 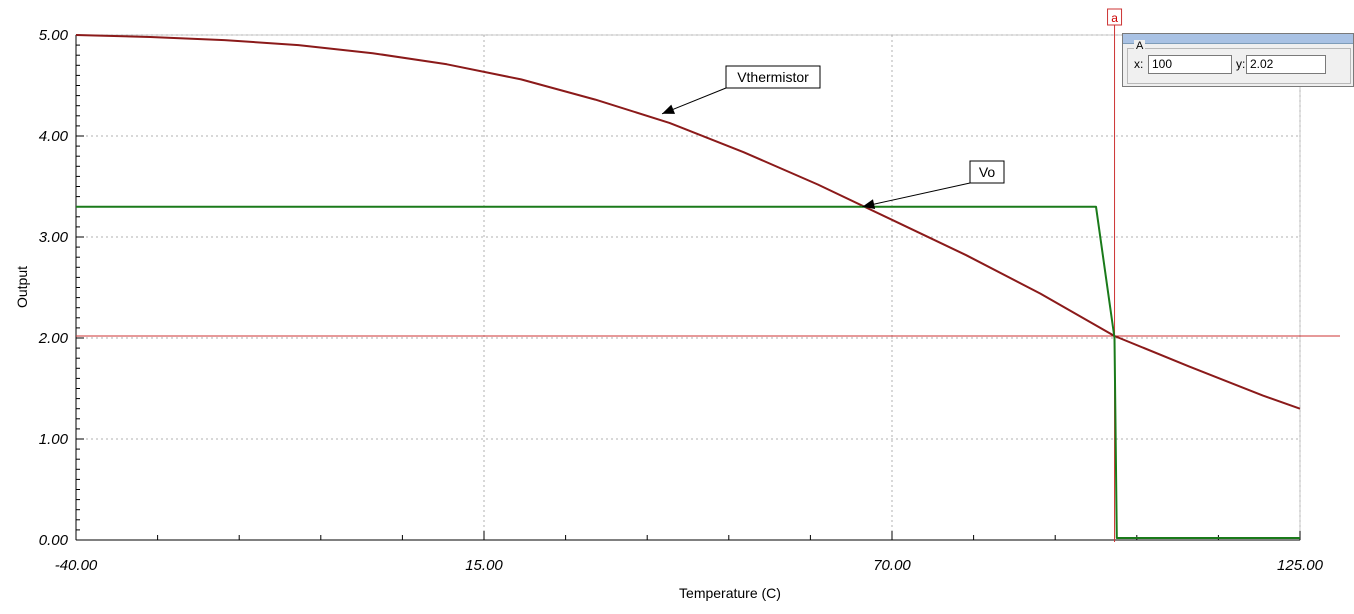 I want to click on callouts: Vthermistor Vo, so click(x=833, y=137).